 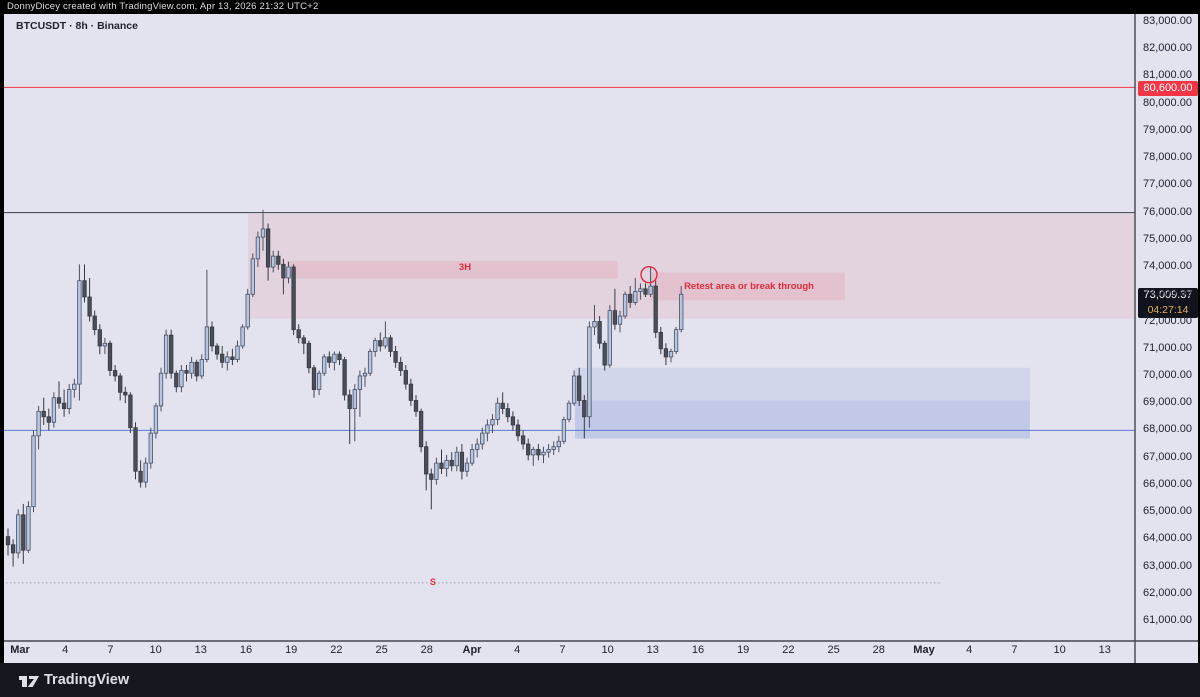 What do you see at coordinates (87, 680) in the screenshot?
I see `brand-name: TradingView` at bounding box center [87, 680].